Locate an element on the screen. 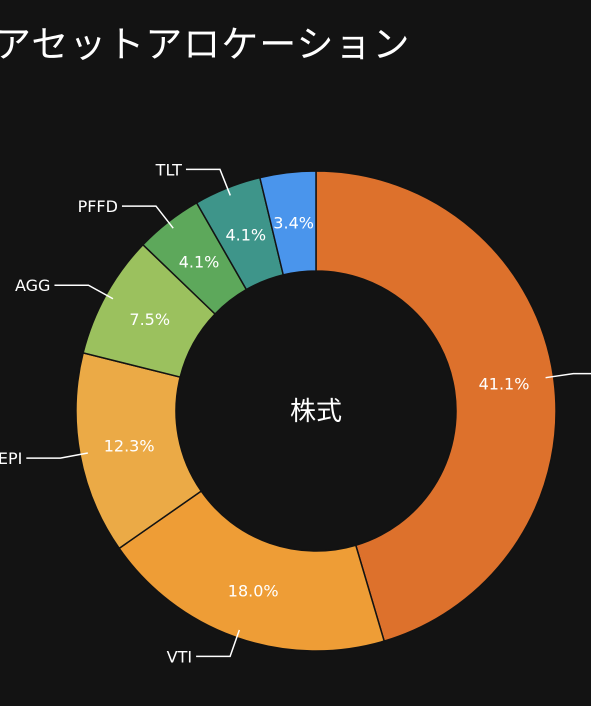 This screenshot has width=591, height=706. center-label: 株式 is located at coordinates (316, 412).